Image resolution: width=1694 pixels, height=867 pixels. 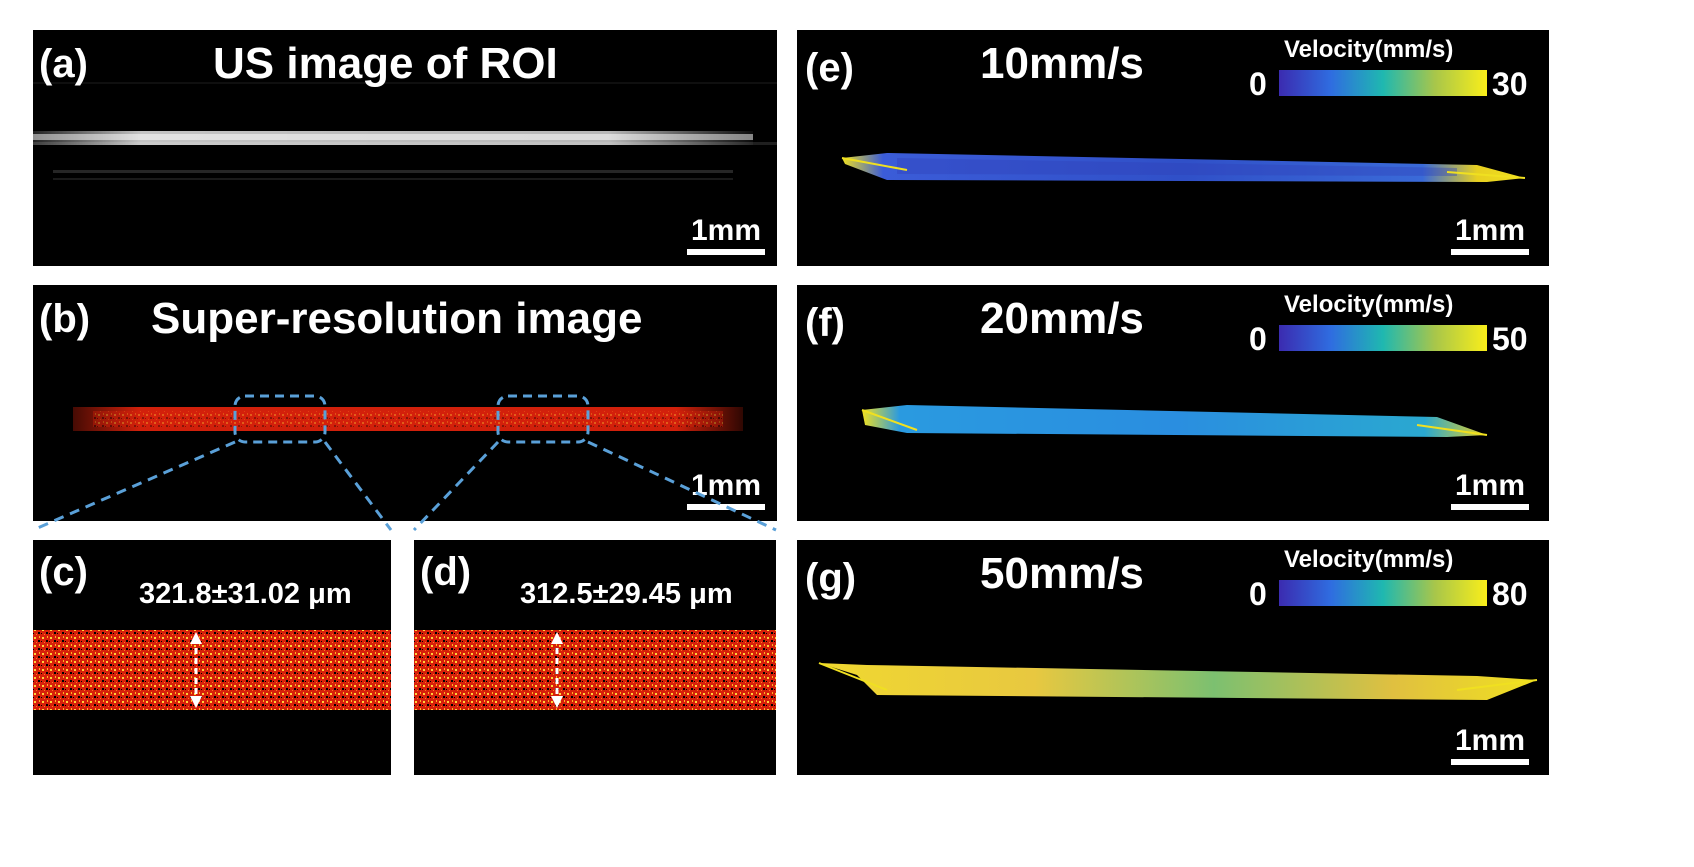 I want to click on panel-g-label: (g), so click(x=831, y=578).